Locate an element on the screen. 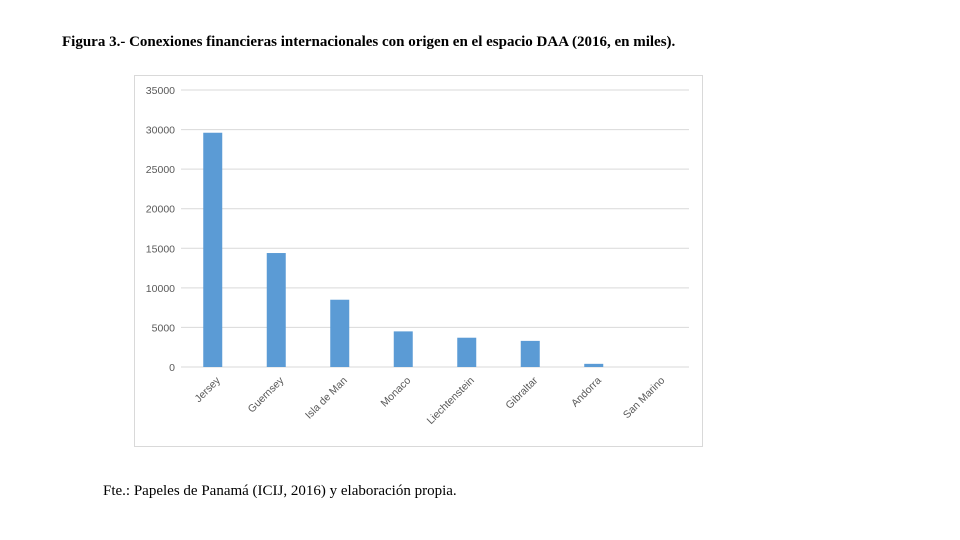  y-tick-label: 25000 is located at coordinates (160, 170).